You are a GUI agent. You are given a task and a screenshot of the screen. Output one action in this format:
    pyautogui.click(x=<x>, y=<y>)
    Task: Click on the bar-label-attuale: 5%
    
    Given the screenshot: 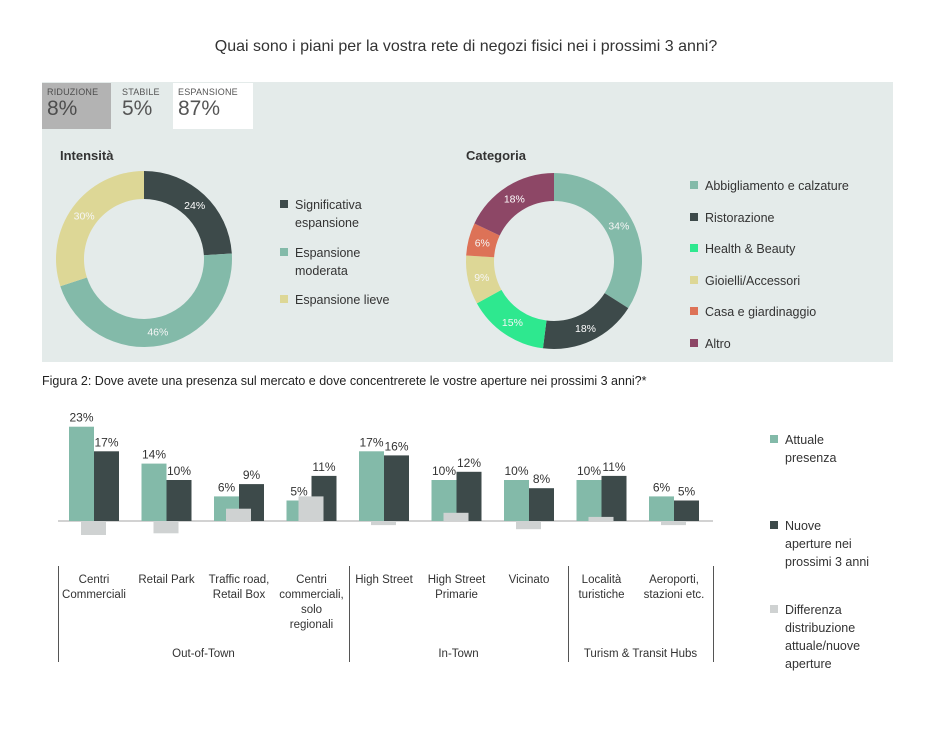 What is the action you would take?
    pyautogui.click(x=299, y=492)
    